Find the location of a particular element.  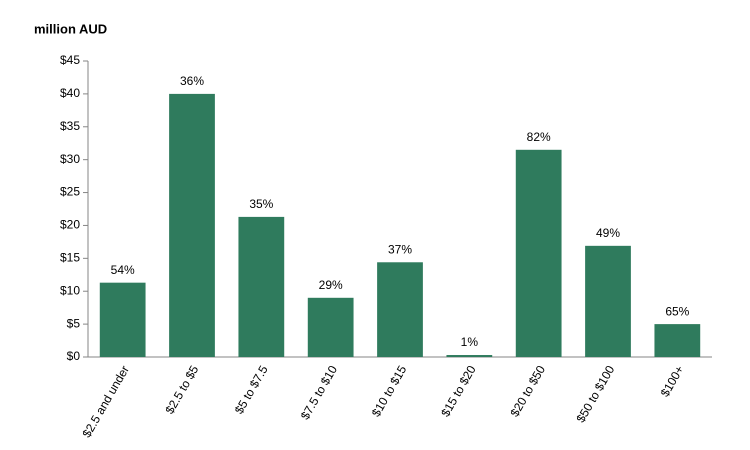

x-tick-label: $2.5 and under is located at coordinates (106, 401).